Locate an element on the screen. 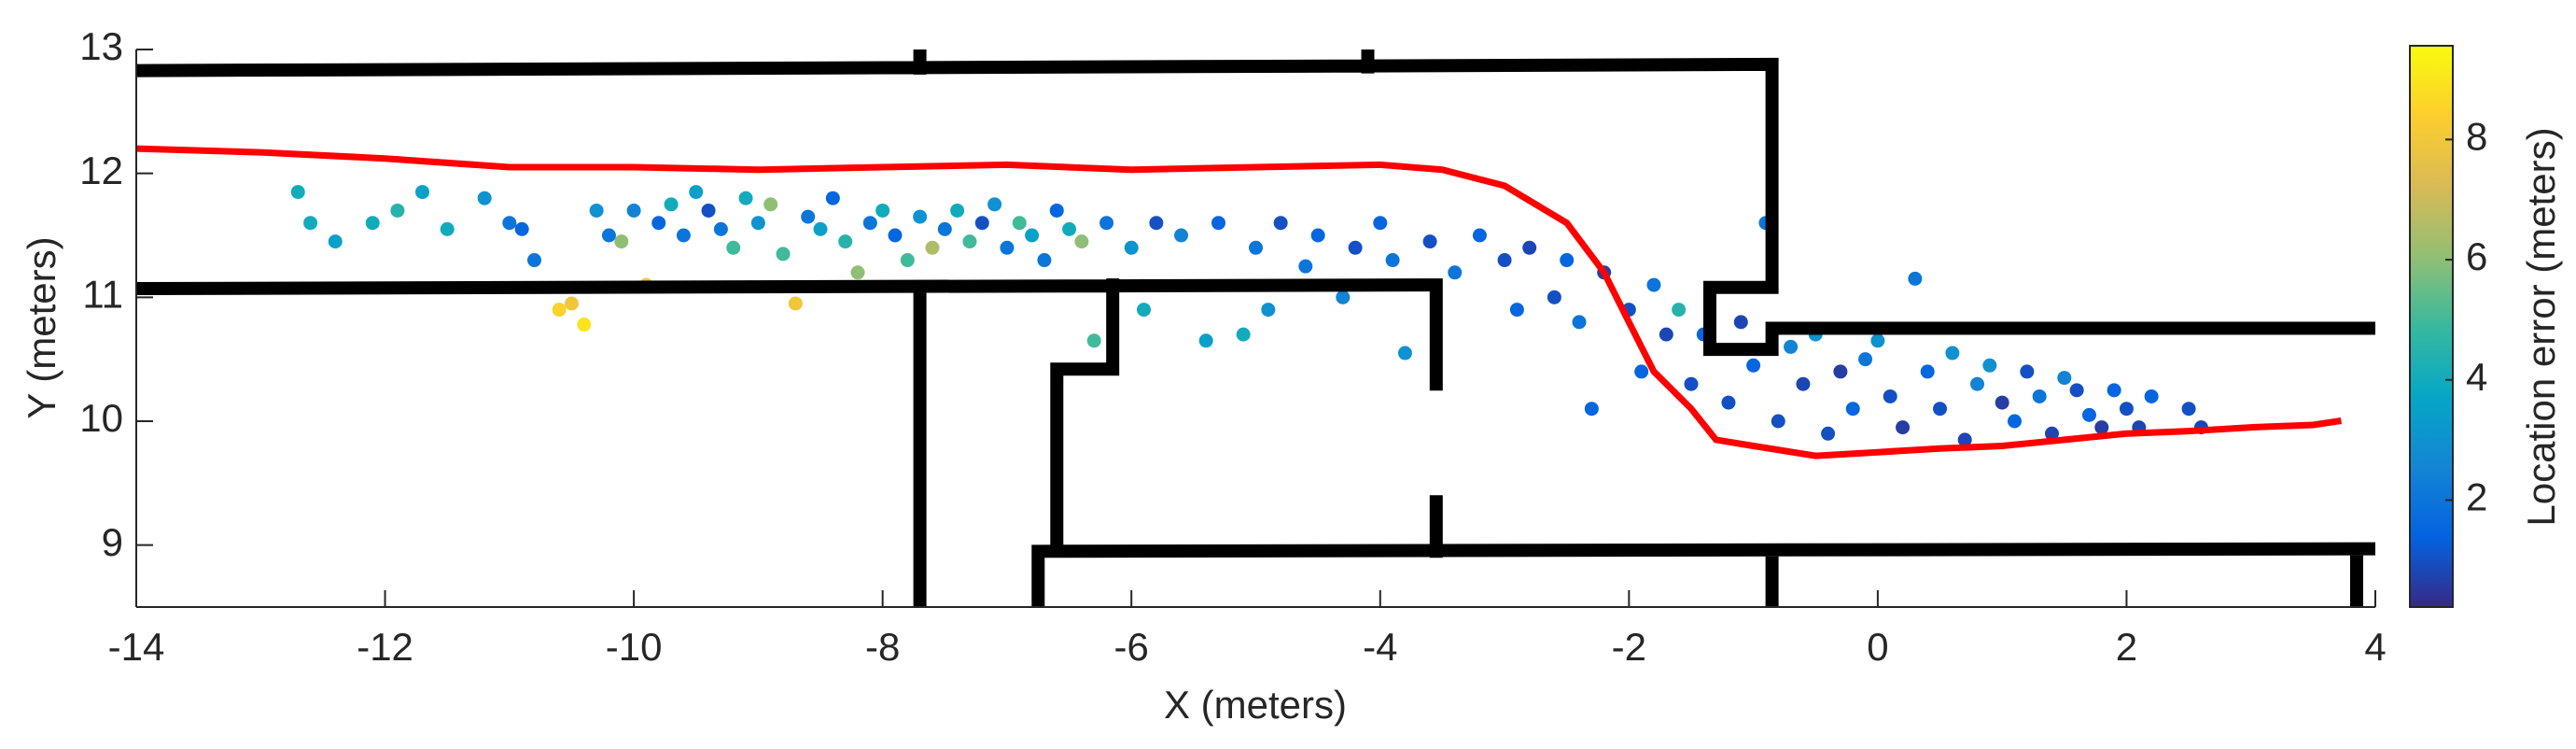 This screenshot has height=749, width=2576. colorbar-tick-label: 4 is located at coordinates (2476, 377).